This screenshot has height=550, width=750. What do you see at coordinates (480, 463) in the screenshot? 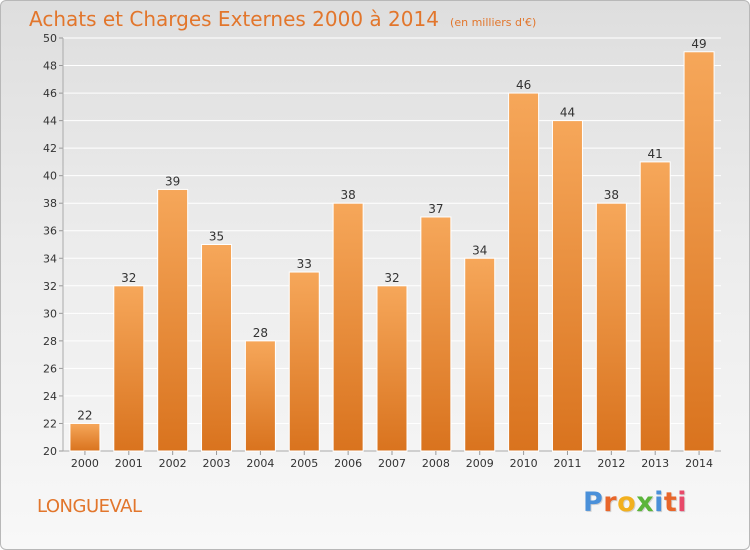
I see `x-tick-label: 2009` at bounding box center [480, 463].